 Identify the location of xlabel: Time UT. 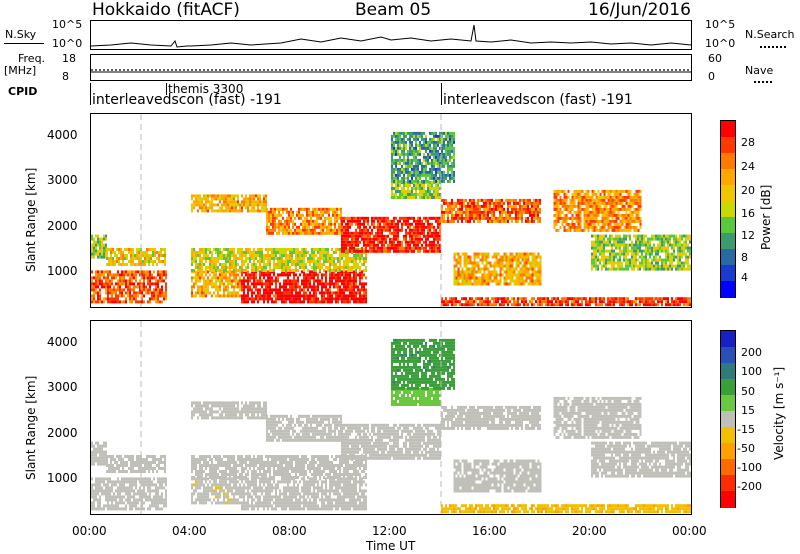
(391, 546).